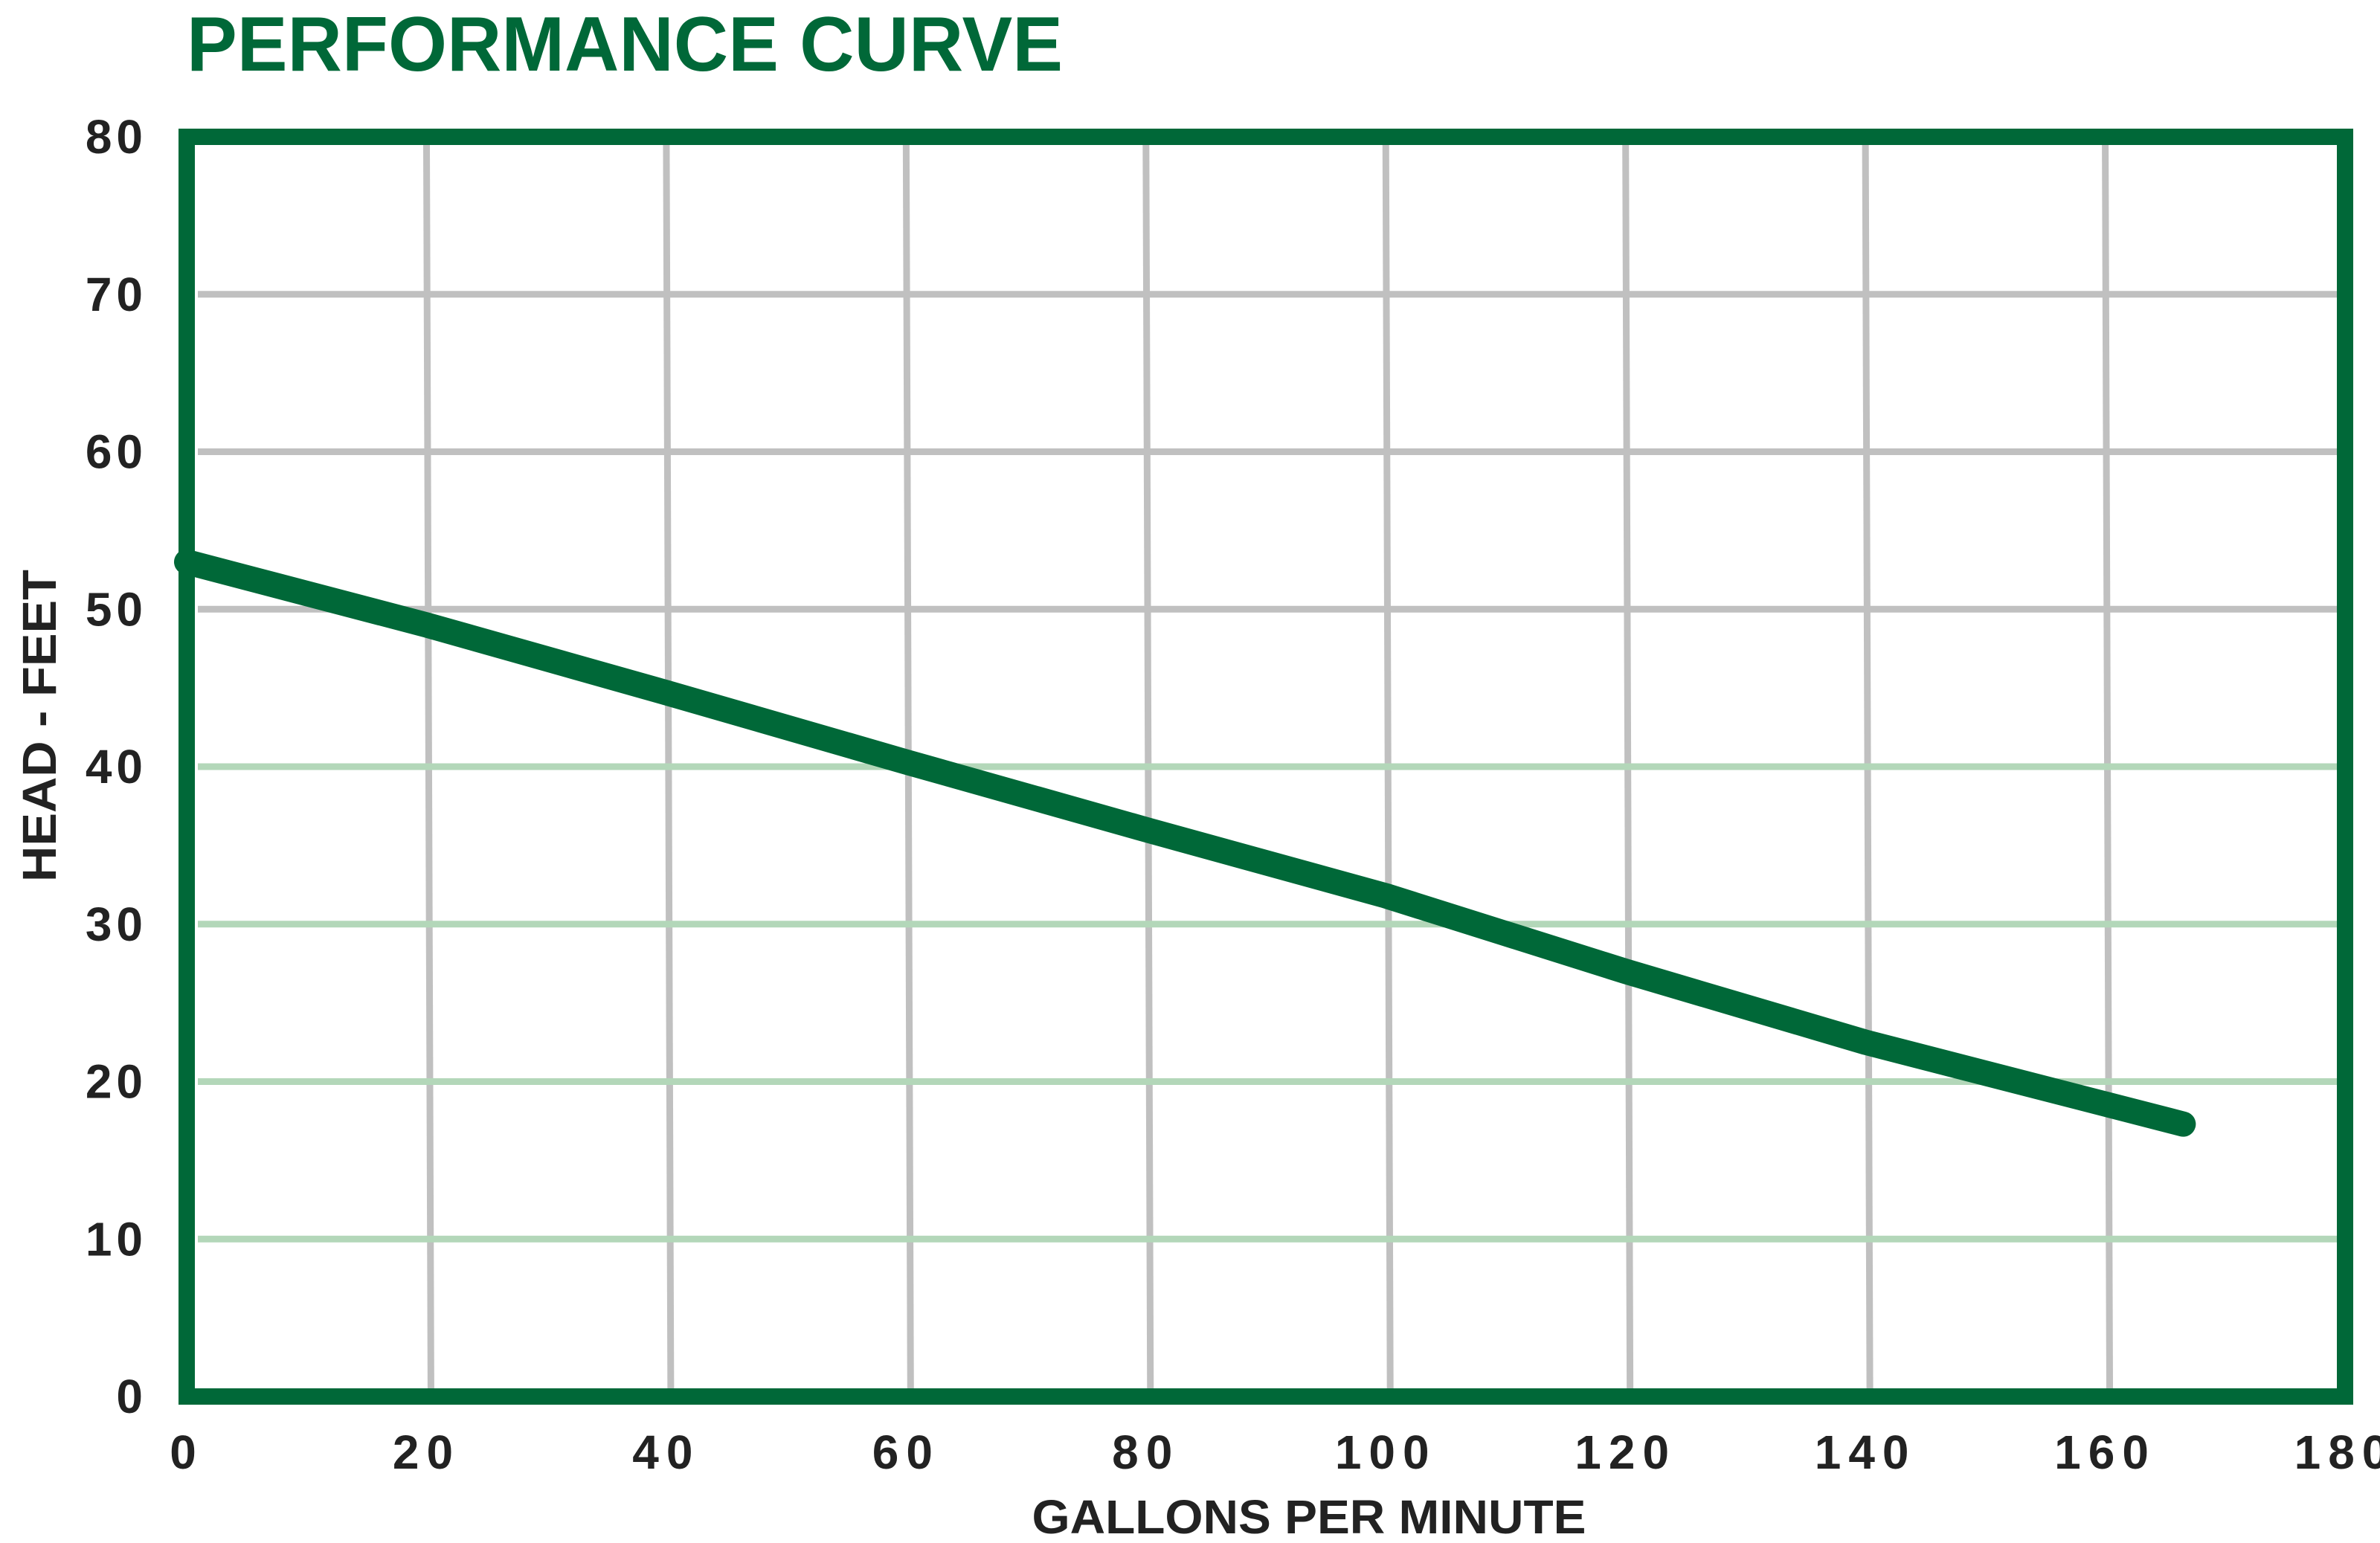  Describe the element at coordinates (117, 609) in the screenshot. I see `y-tick-label: 50` at that location.